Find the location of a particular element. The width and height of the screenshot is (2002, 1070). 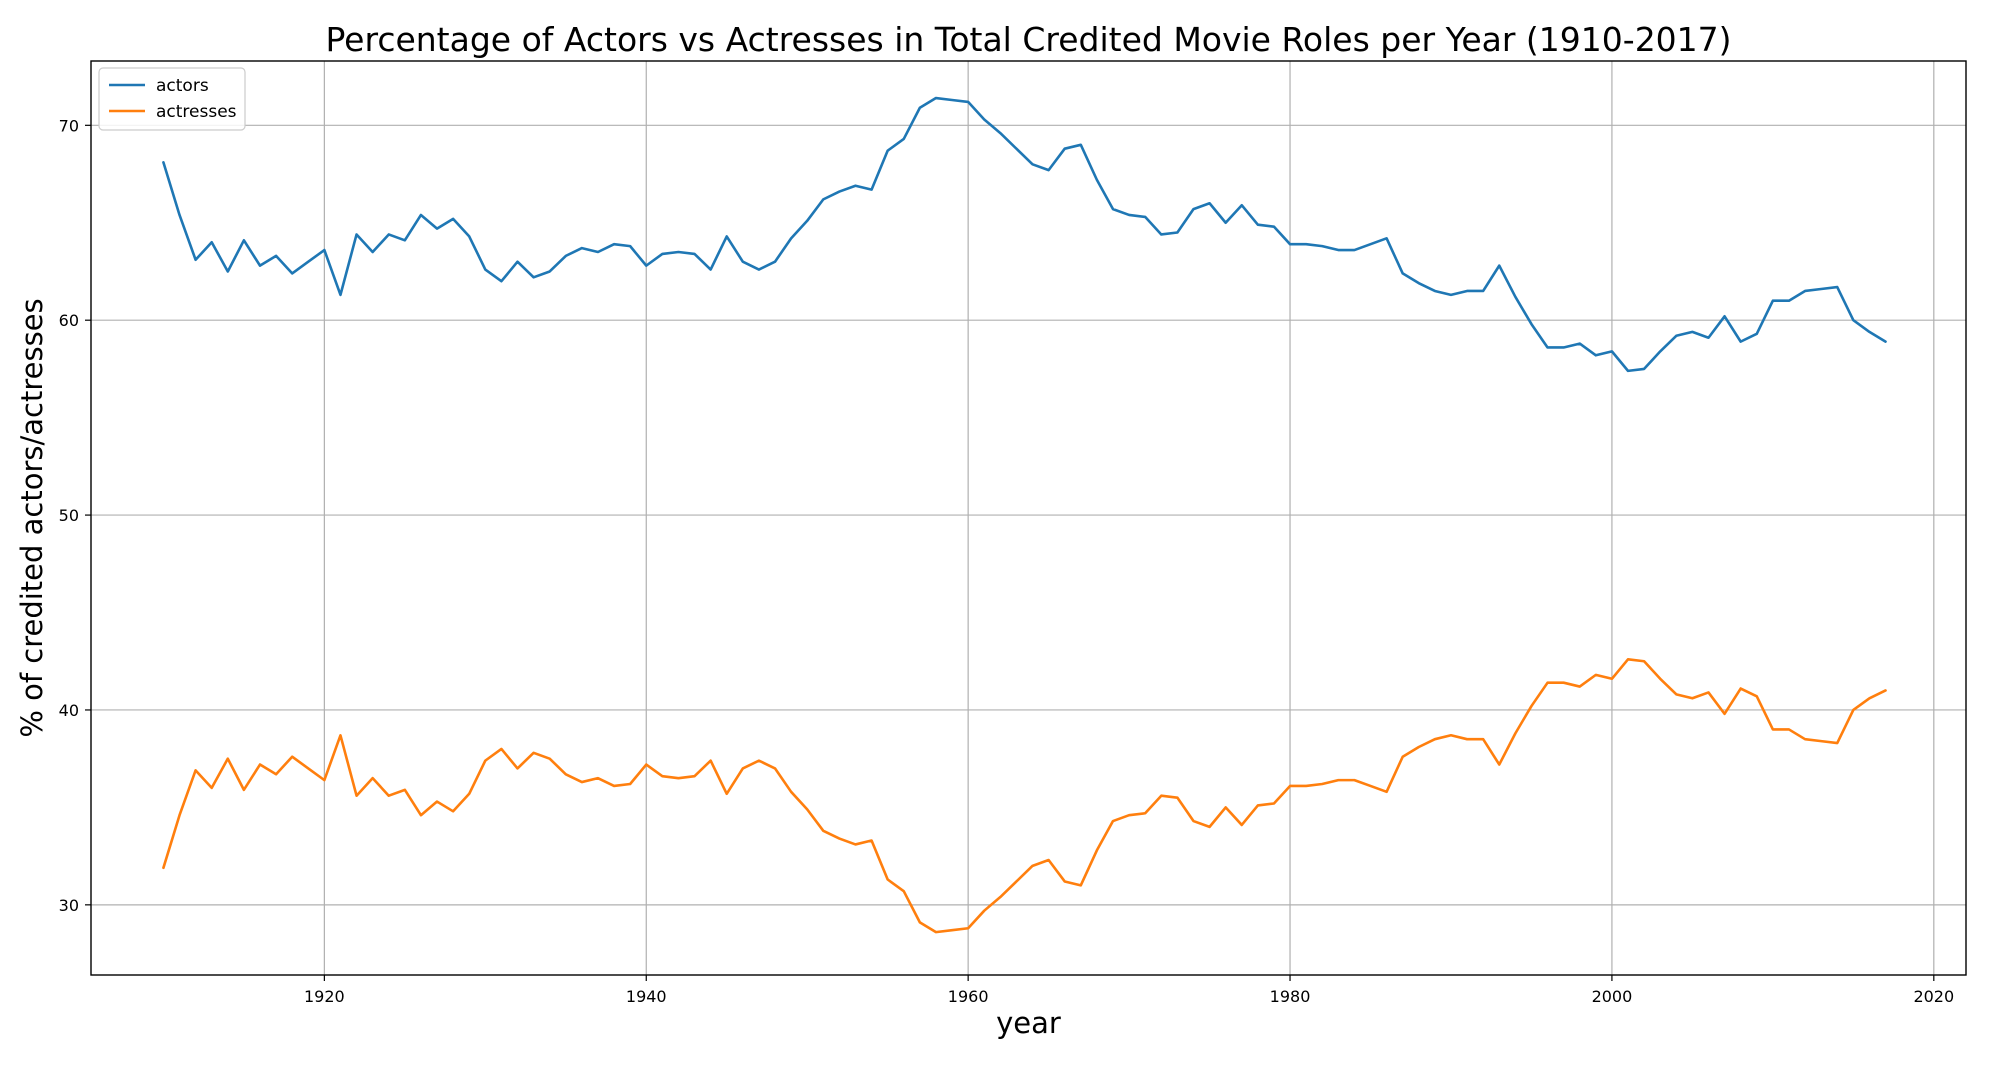

legend: actors actresses is located at coordinates (172, 99).